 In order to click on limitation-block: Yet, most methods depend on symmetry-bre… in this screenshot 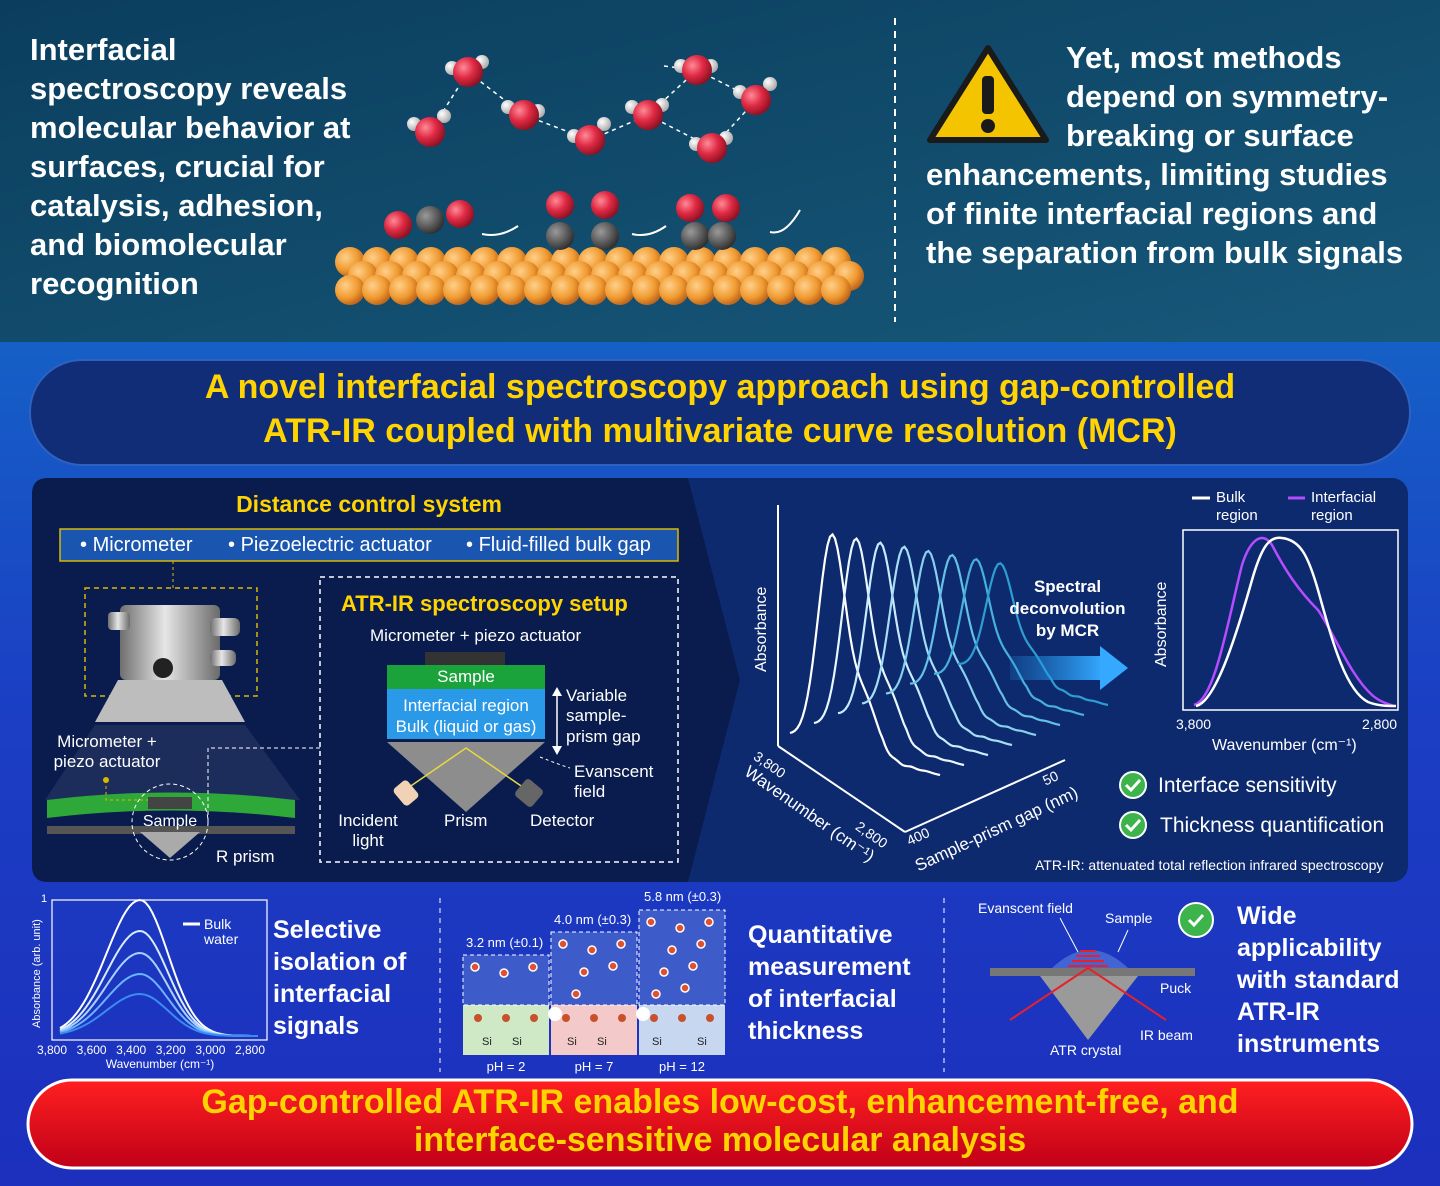, I will do `click(1172, 155)`.